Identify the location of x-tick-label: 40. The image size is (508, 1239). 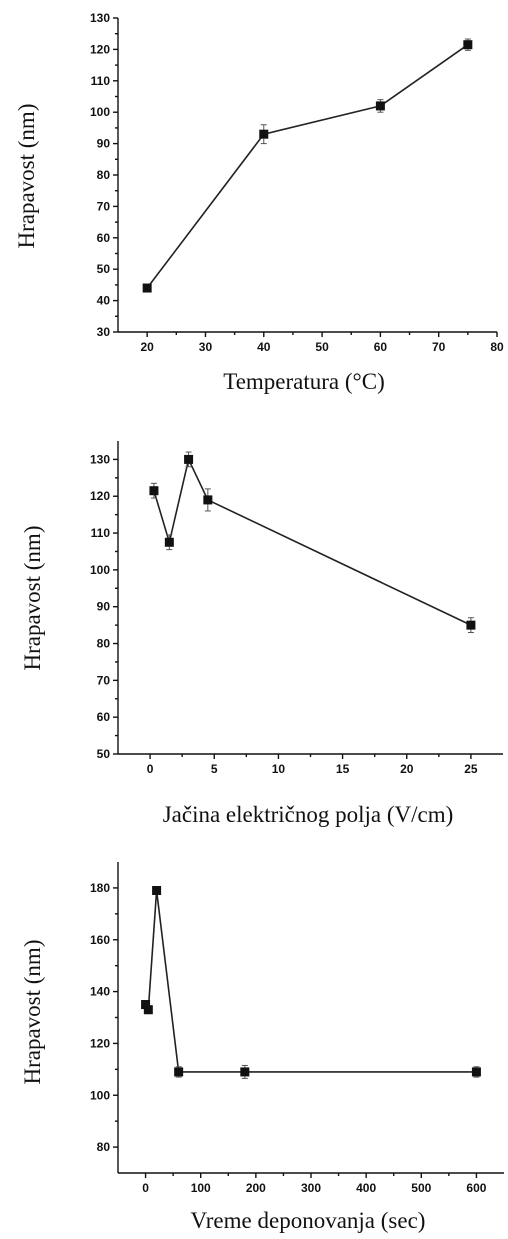
(264, 347).